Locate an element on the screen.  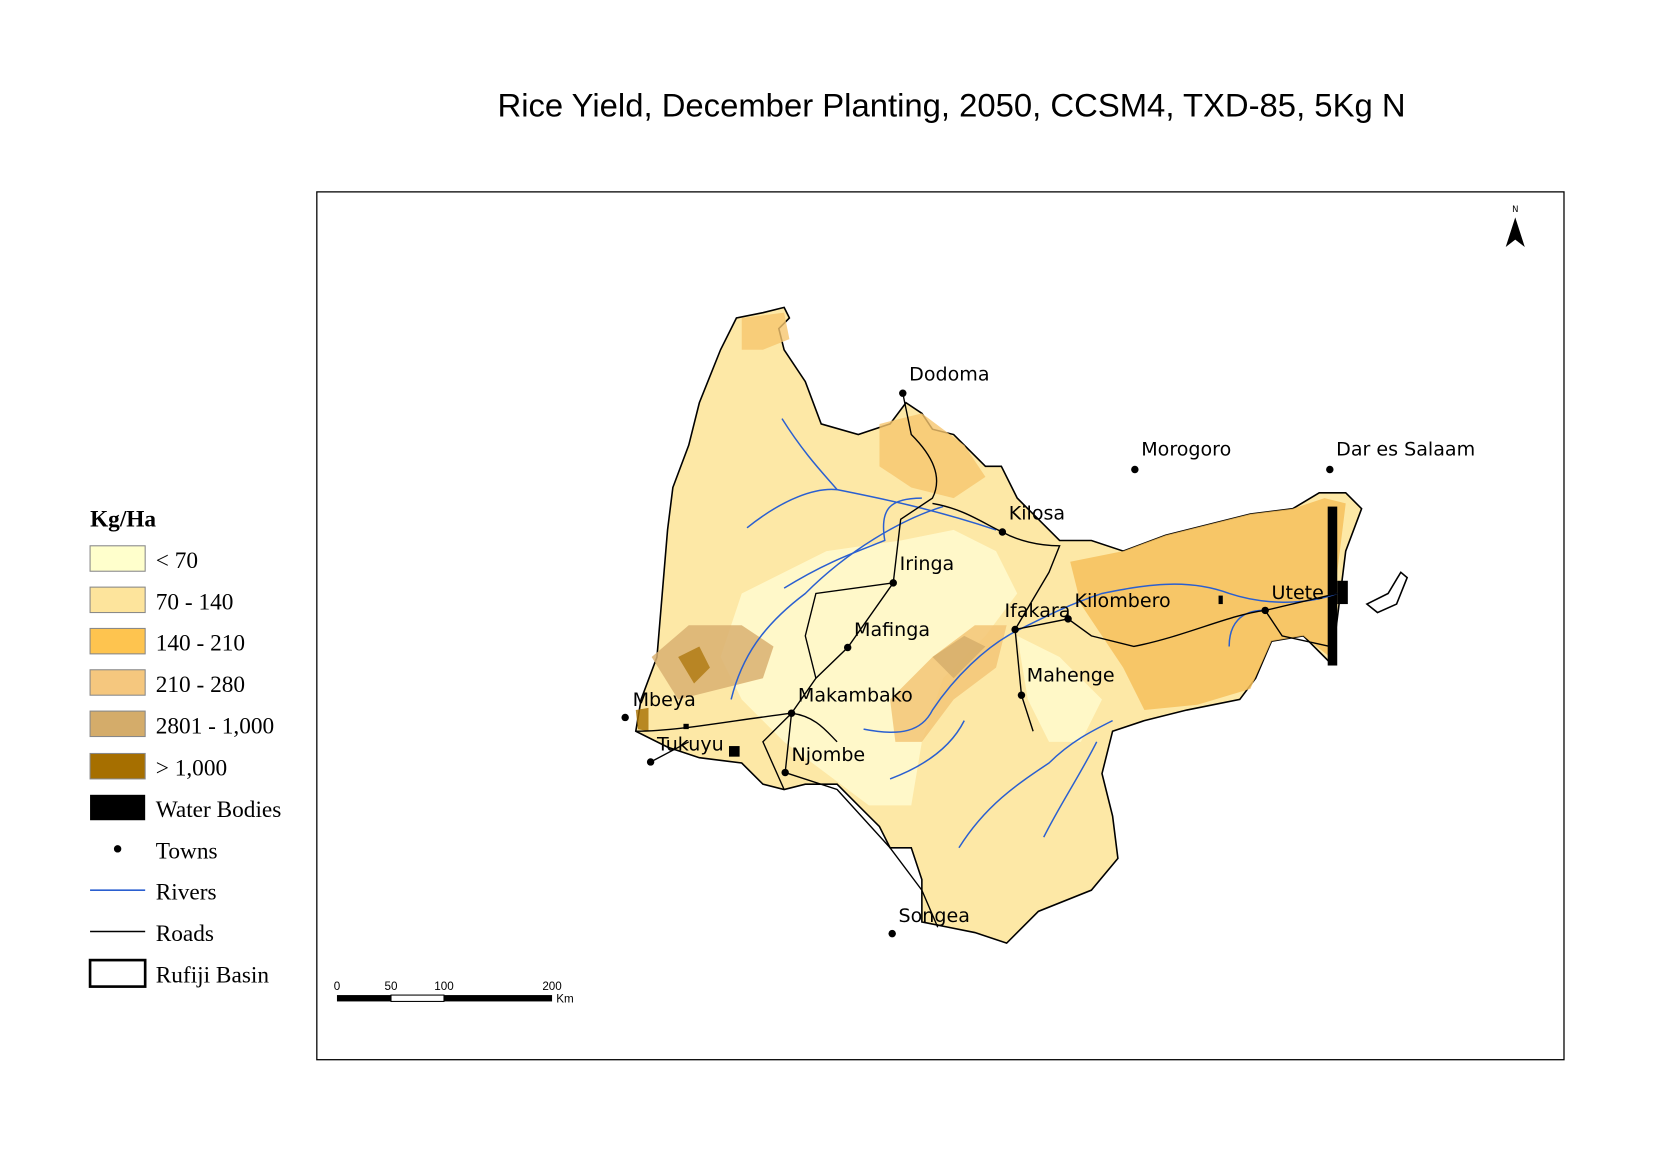
north-arrow: N is located at coordinates (1515, 225).